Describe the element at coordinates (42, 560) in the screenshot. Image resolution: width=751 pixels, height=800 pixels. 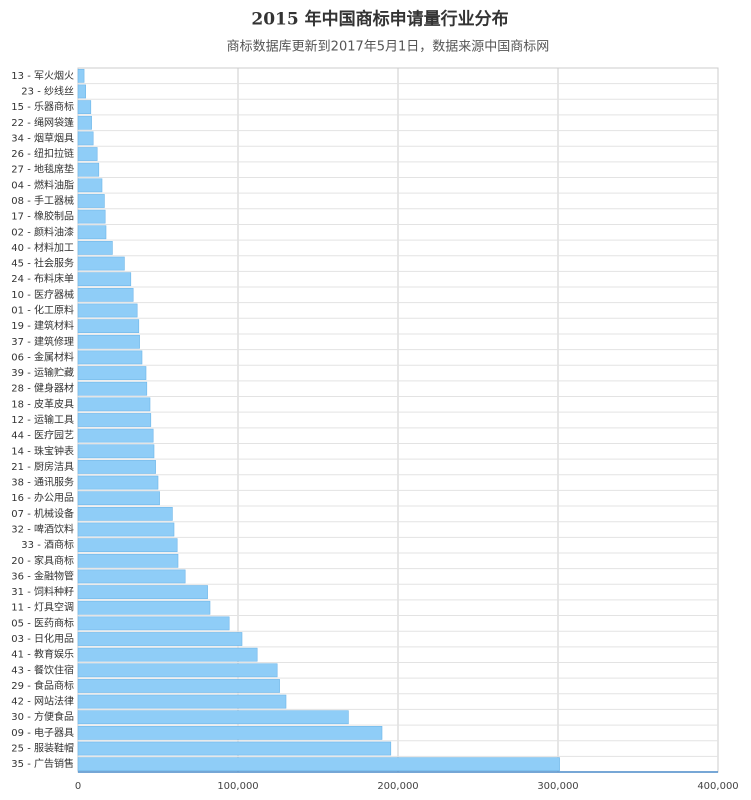
I see `y-tick-label: 20 - 家具商标` at that location.